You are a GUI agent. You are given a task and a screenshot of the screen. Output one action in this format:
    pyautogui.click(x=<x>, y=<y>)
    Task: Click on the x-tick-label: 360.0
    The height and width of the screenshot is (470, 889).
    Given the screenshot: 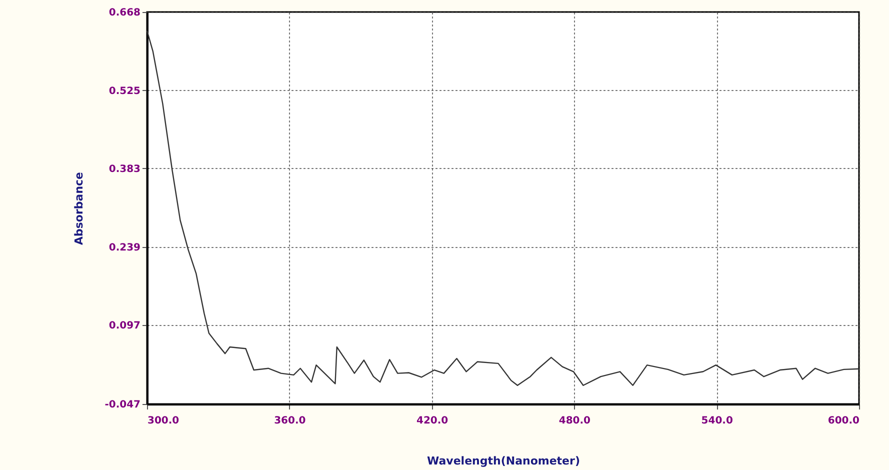 What is the action you would take?
    pyautogui.click(x=290, y=421)
    